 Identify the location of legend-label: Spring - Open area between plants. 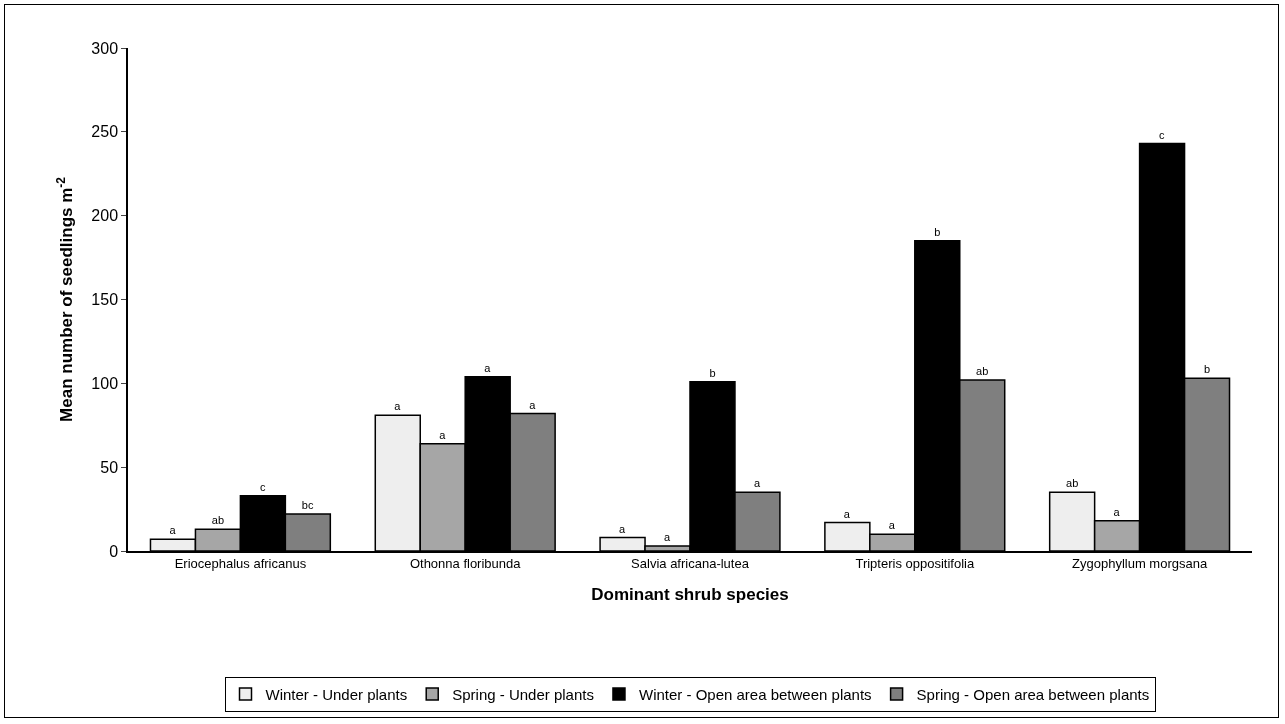
(1033, 694).